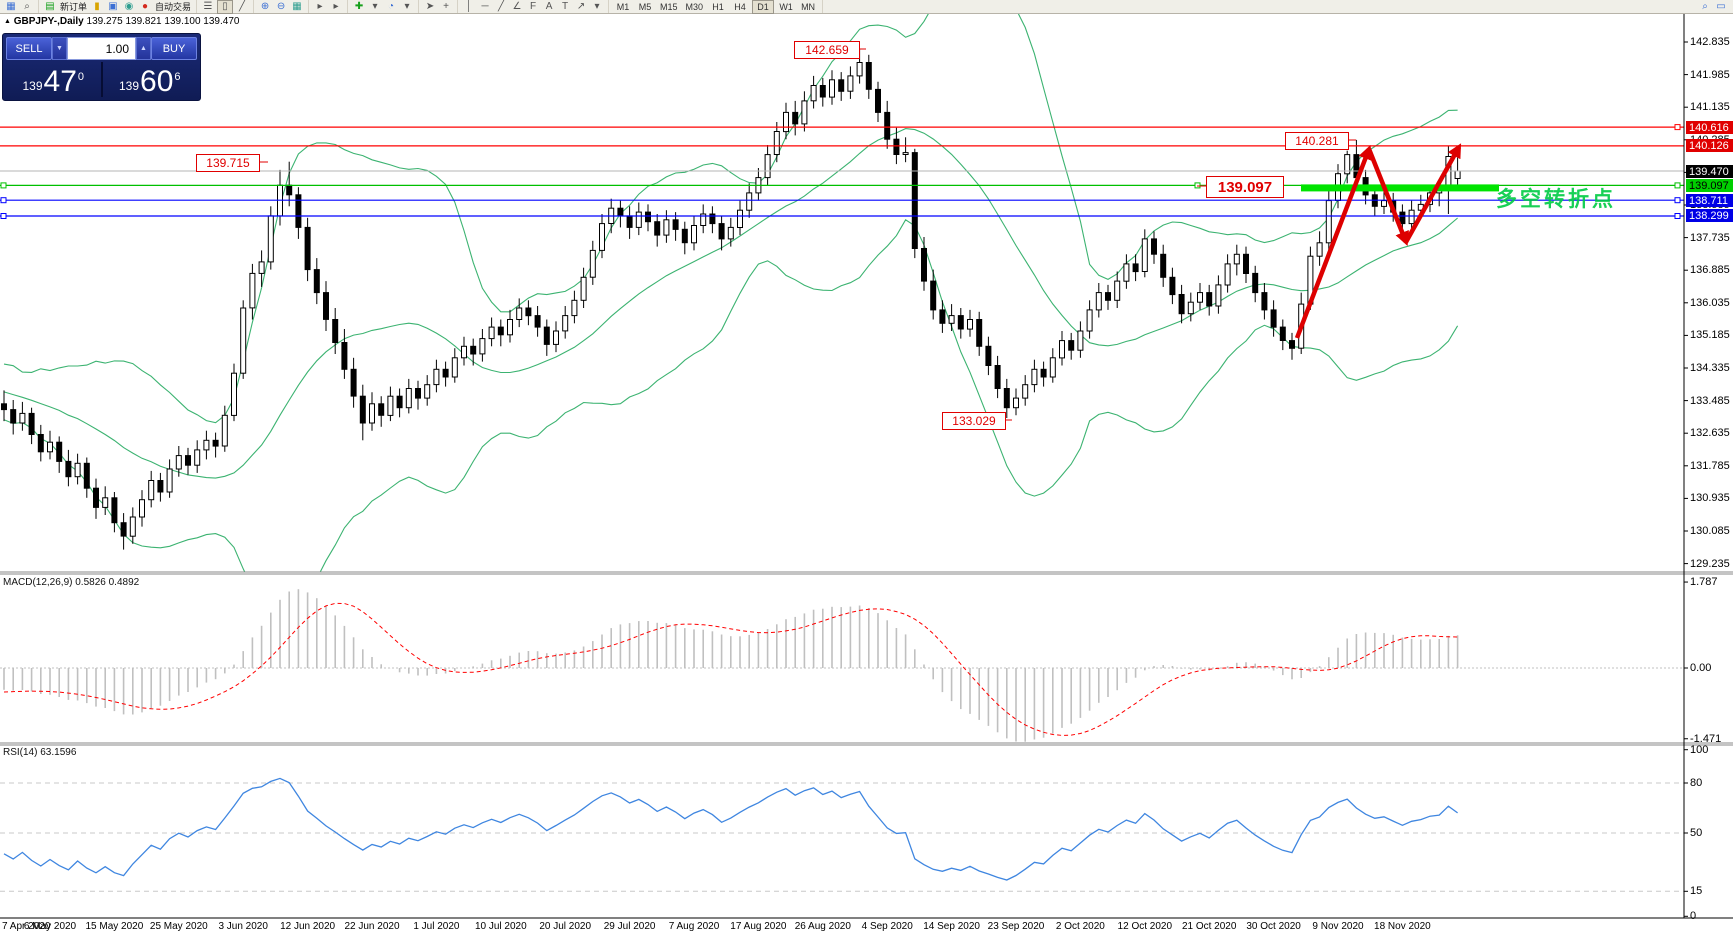 This screenshot has height=937, width=1733. What do you see at coordinates (758, 926) in the screenshot?
I see `date-tick: 17 Aug 2020` at bounding box center [758, 926].